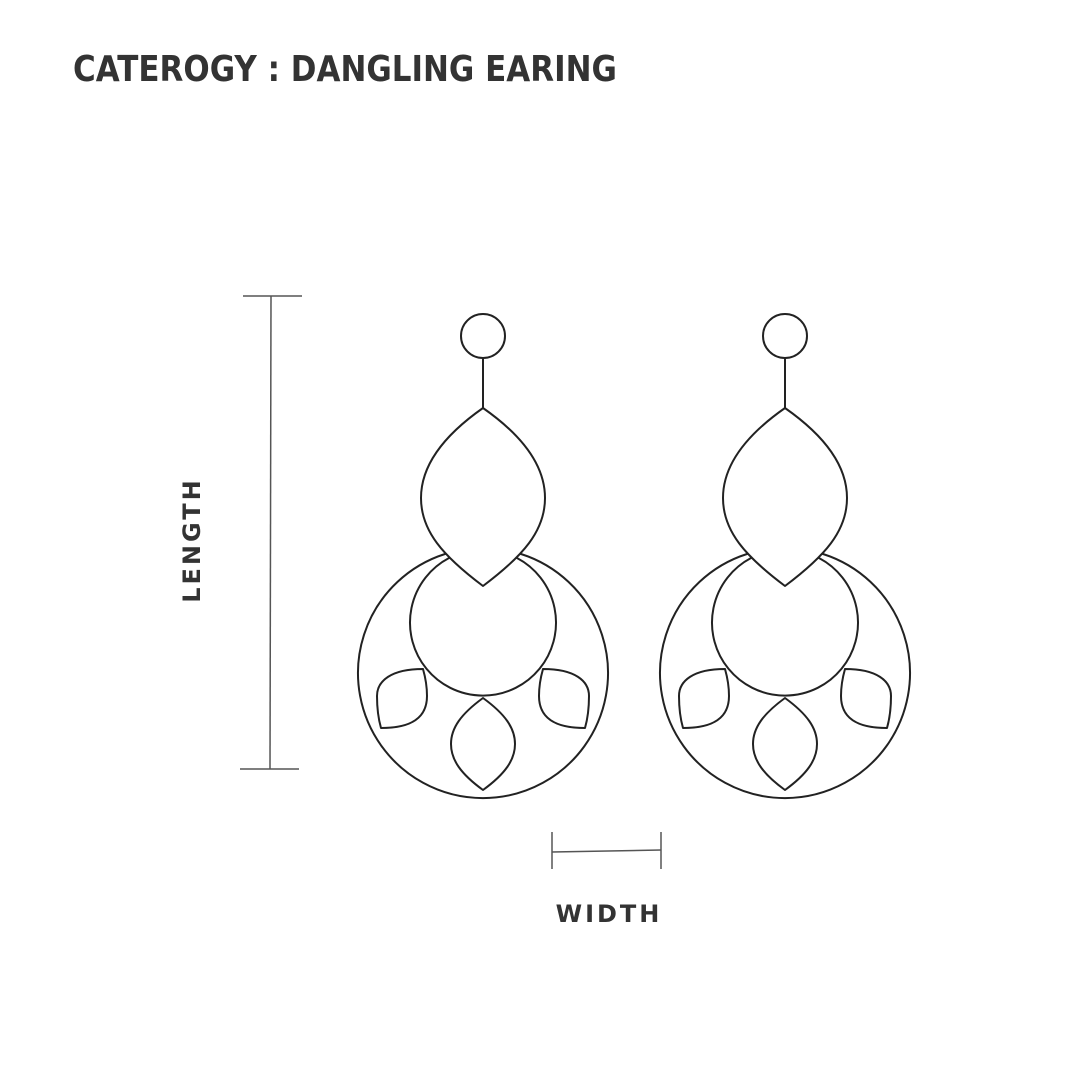 Image resolution: width=1080 pixels, height=1080 pixels. Describe the element at coordinates (483, 556) in the screenshot. I see `left-earring` at that location.